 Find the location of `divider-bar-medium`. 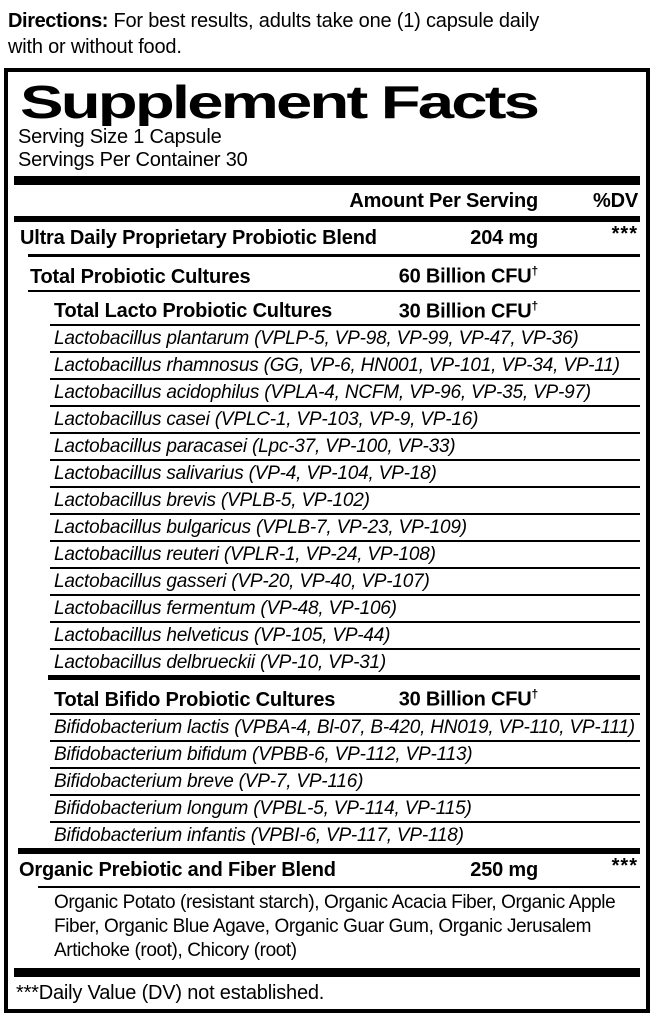

divider-bar-medium is located at coordinates (327, 219).